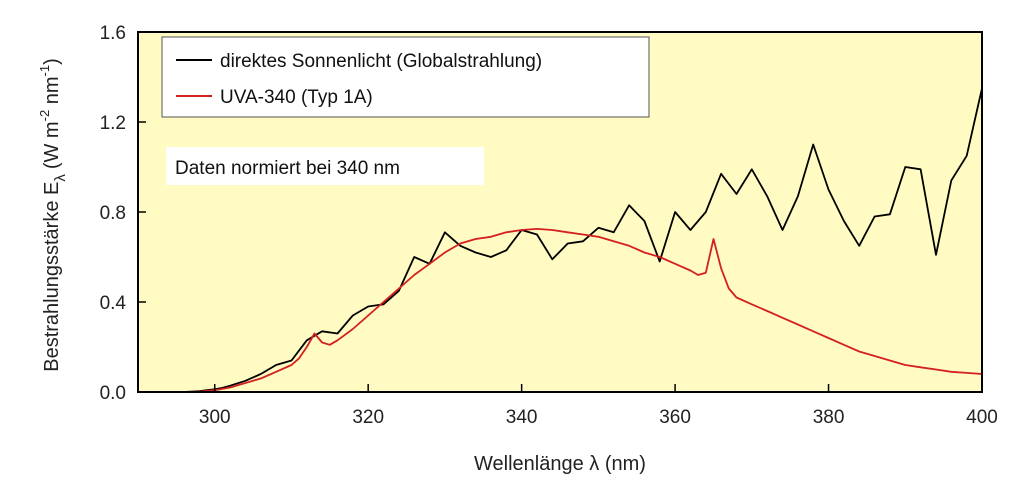 The width and height of the screenshot is (1024, 489). What do you see at coordinates (113, 213) in the screenshot?
I see `y-tick-label: 0.8` at bounding box center [113, 213].